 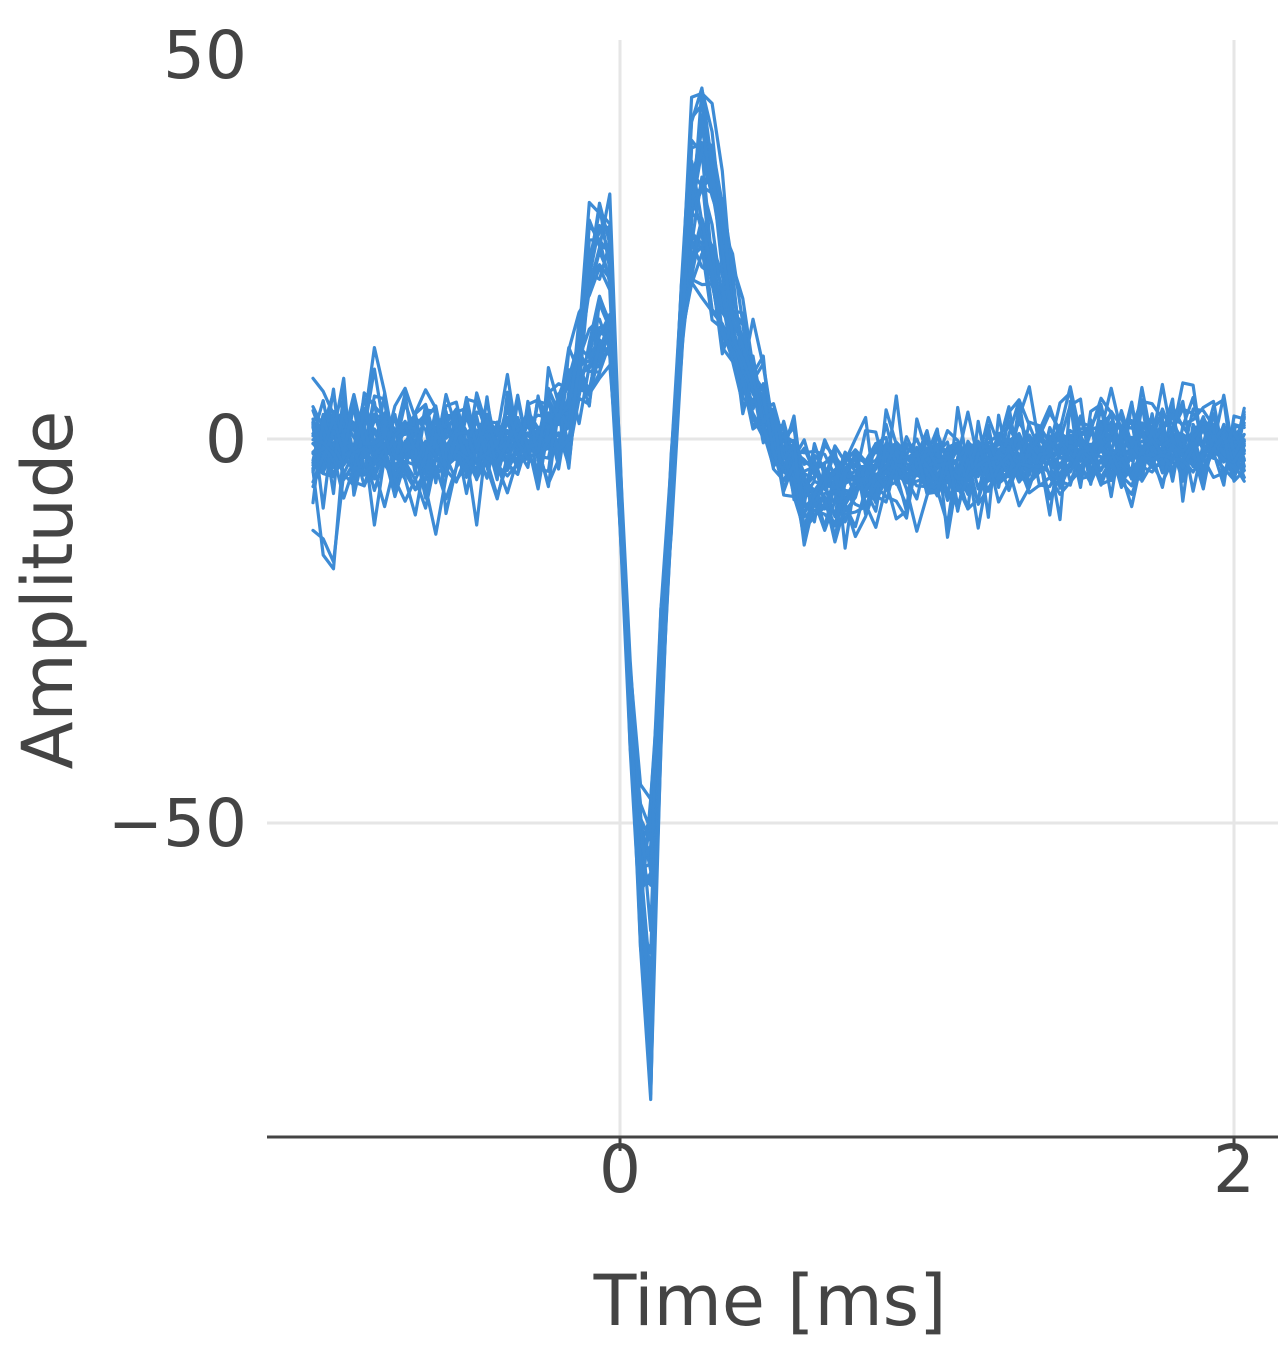 What do you see at coordinates (177, 823) in the screenshot?
I see `y-tick-label: −50` at bounding box center [177, 823].